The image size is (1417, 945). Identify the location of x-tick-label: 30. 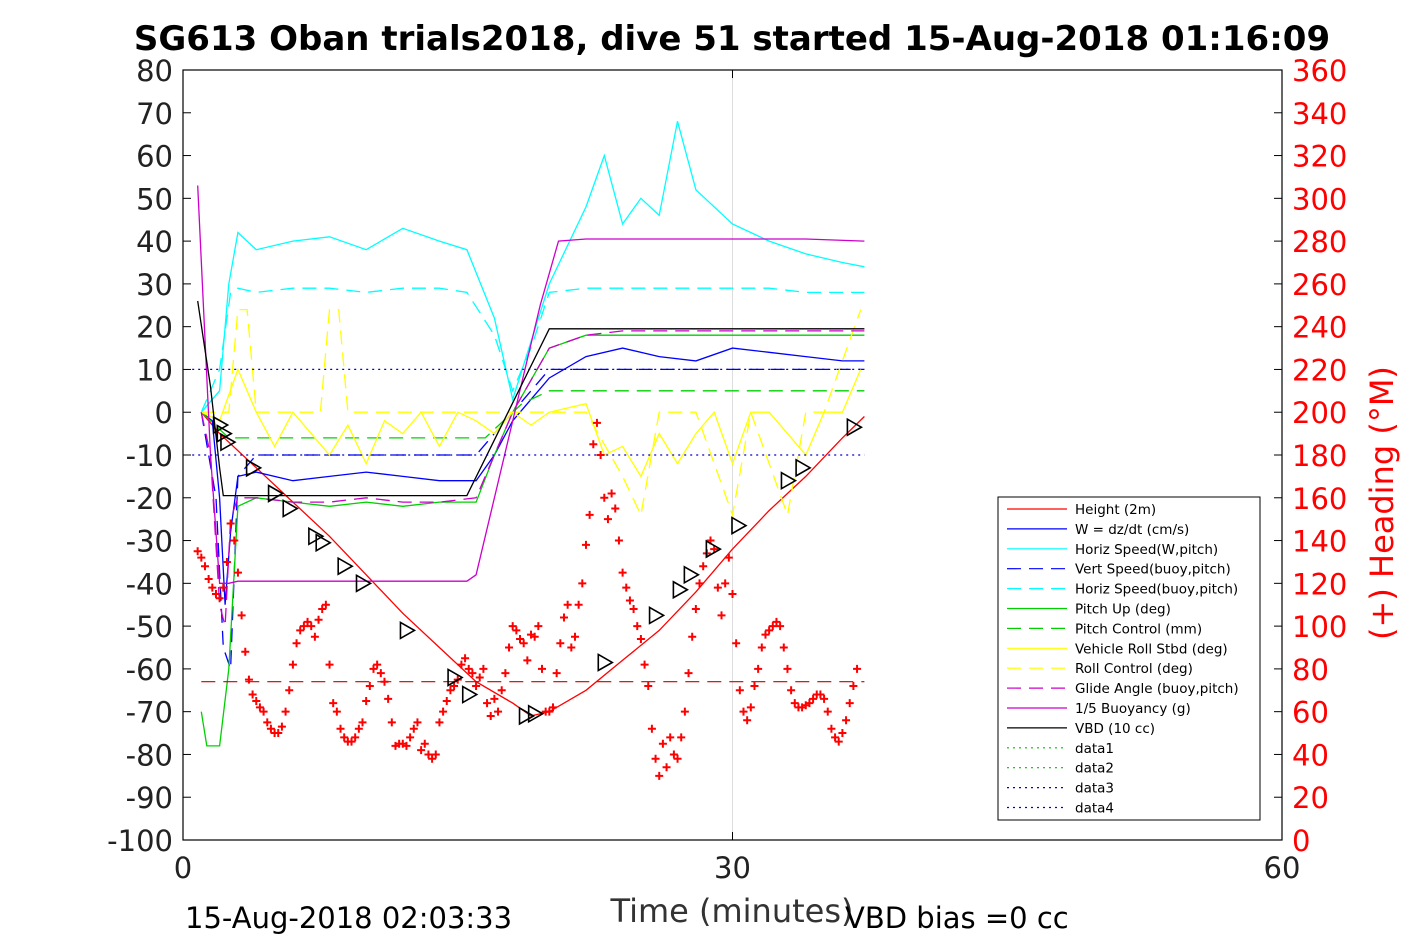
(732, 868).